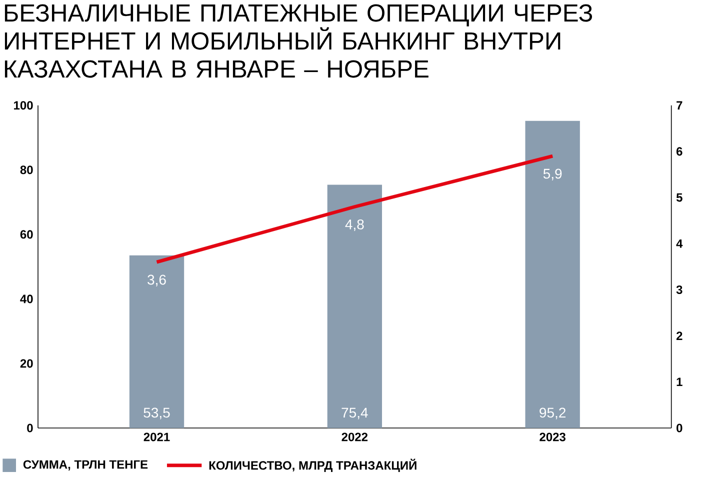 Image resolution: width=720 pixels, height=492 pixels. What do you see at coordinates (552, 174) in the screenshot?
I see `data-label: 5,9` at bounding box center [552, 174].